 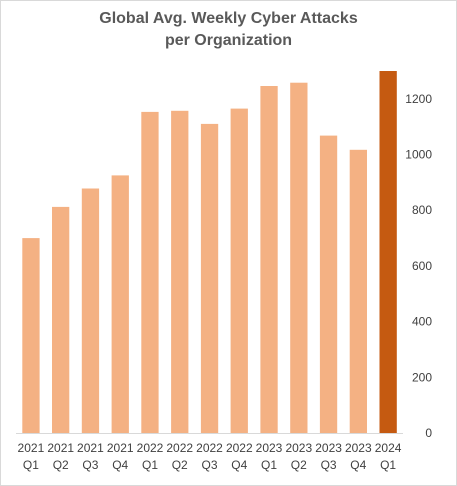 I want to click on y-tick-label: 0, so click(x=428, y=433).